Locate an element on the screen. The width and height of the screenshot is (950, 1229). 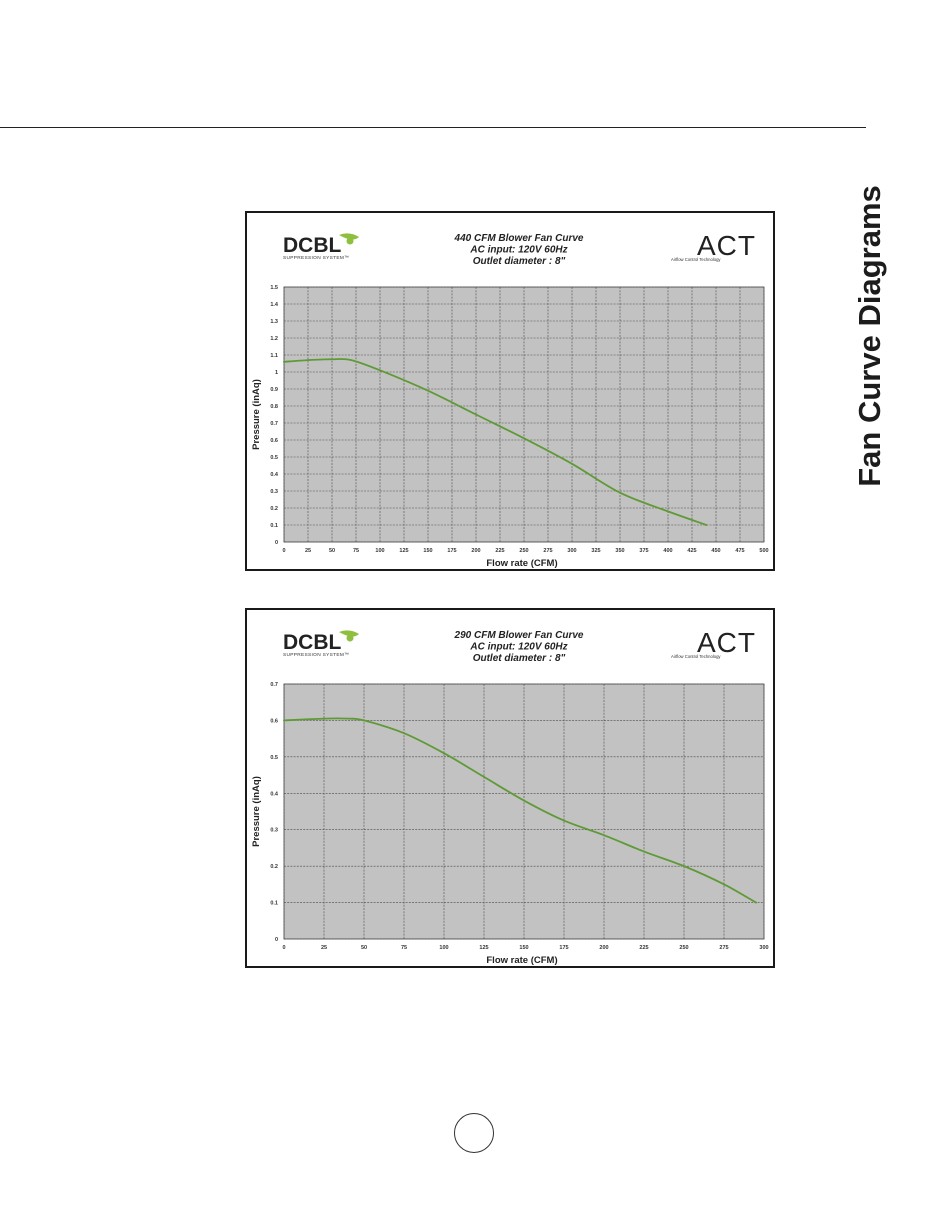
x-tick-label: 250 is located at coordinates (523, 551).